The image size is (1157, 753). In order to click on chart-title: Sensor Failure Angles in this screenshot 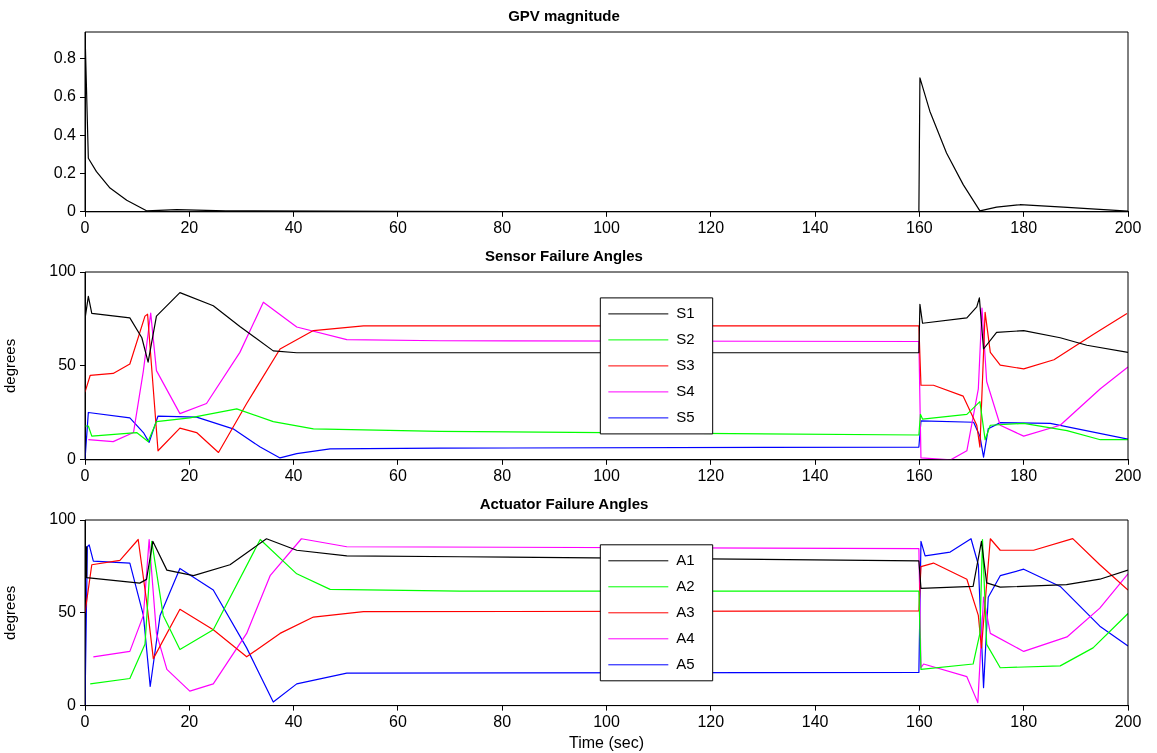, I will do `click(564, 256)`.